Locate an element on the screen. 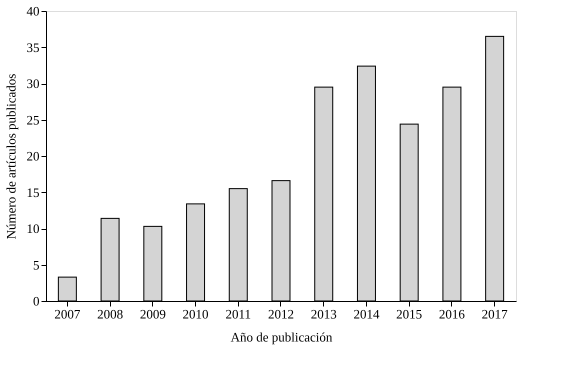  x-tick-label: 2011 is located at coordinates (239, 314).